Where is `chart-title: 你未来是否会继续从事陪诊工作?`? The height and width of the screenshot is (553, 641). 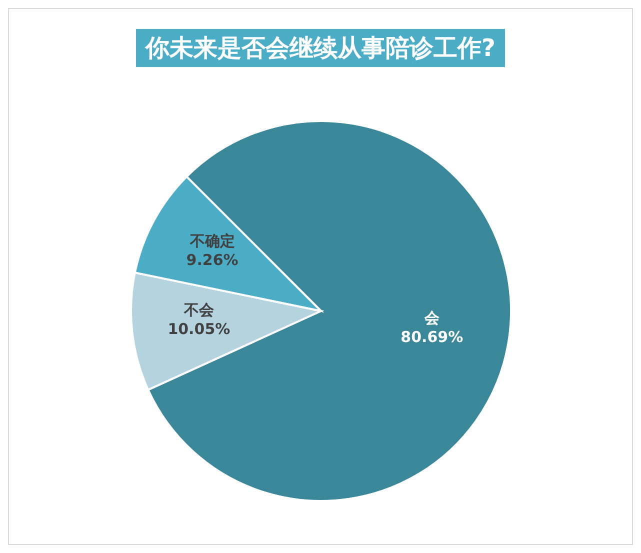
chart-title: 你未来是否会继续从事陪诊工作? is located at coordinates (321, 48).